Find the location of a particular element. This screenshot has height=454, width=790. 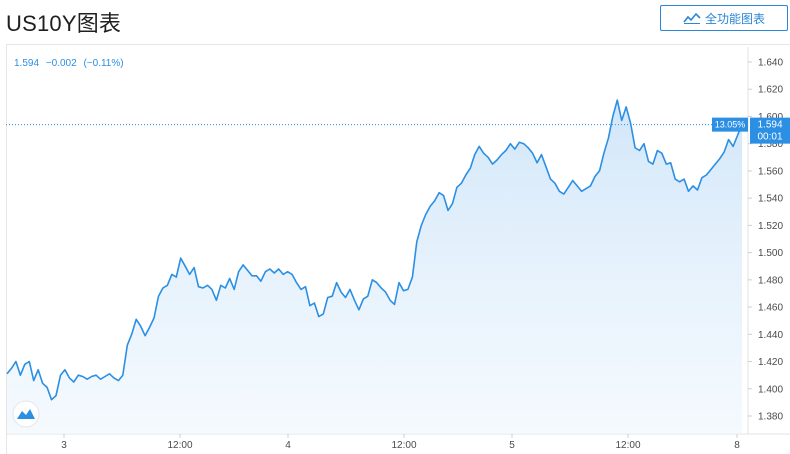

y-tick-label: 1.620 is located at coordinates (770, 90).